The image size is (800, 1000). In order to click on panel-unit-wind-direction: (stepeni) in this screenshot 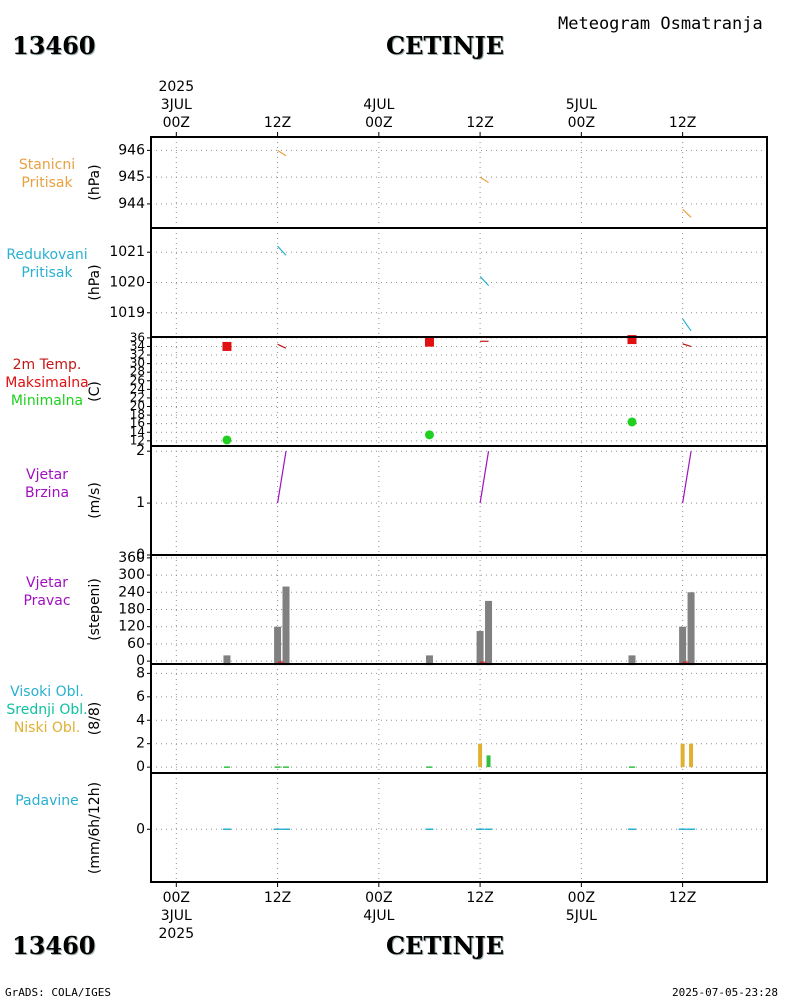, I will do `click(95, 609)`.